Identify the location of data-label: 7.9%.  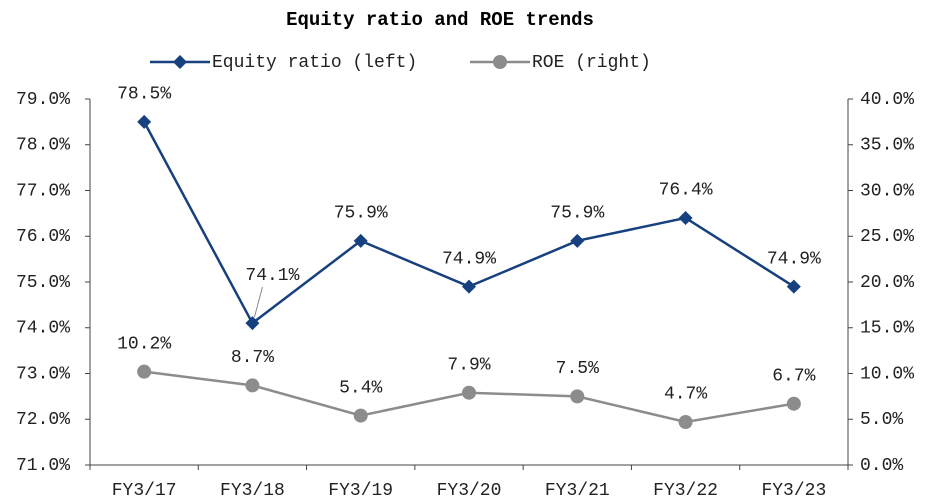
(468, 365).